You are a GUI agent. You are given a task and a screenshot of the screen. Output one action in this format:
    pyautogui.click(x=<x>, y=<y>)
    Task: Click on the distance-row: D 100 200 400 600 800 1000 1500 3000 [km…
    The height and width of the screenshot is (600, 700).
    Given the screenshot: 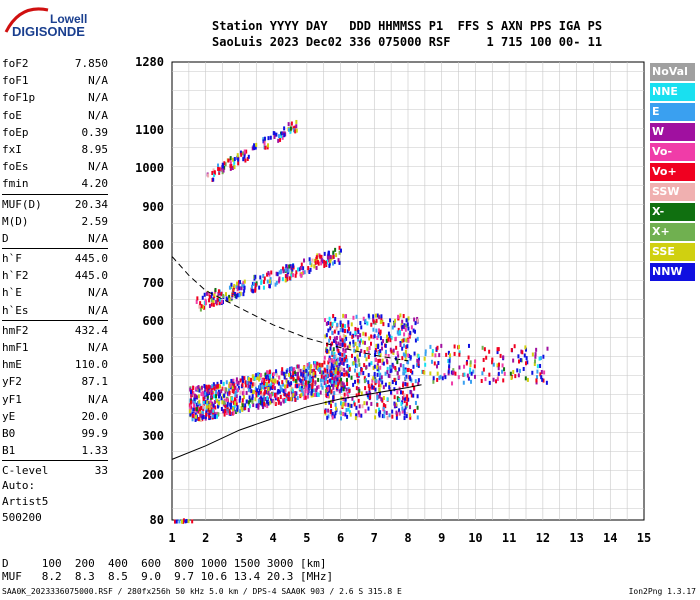 What is the action you would take?
    pyautogui.click(x=164, y=563)
    